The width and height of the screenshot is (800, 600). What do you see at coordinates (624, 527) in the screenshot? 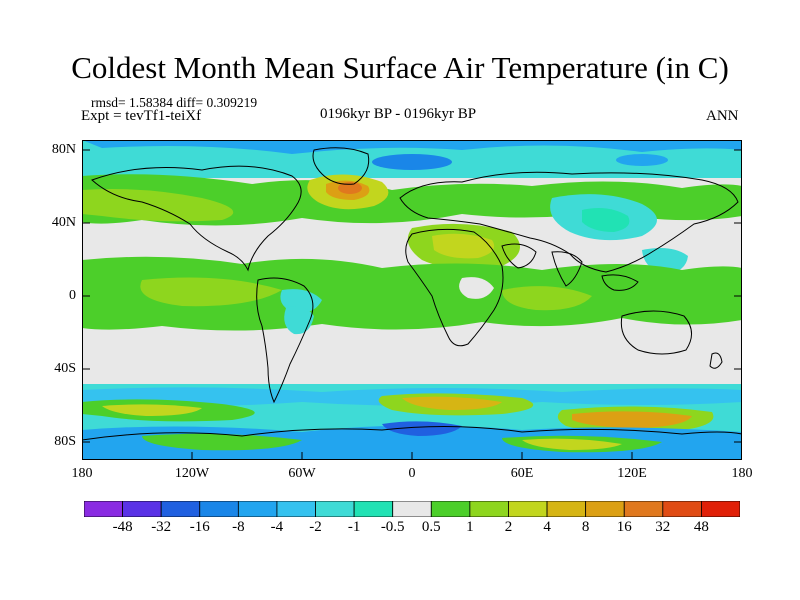
I see `colorbar-label: 16` at bounding box center [624, 527].